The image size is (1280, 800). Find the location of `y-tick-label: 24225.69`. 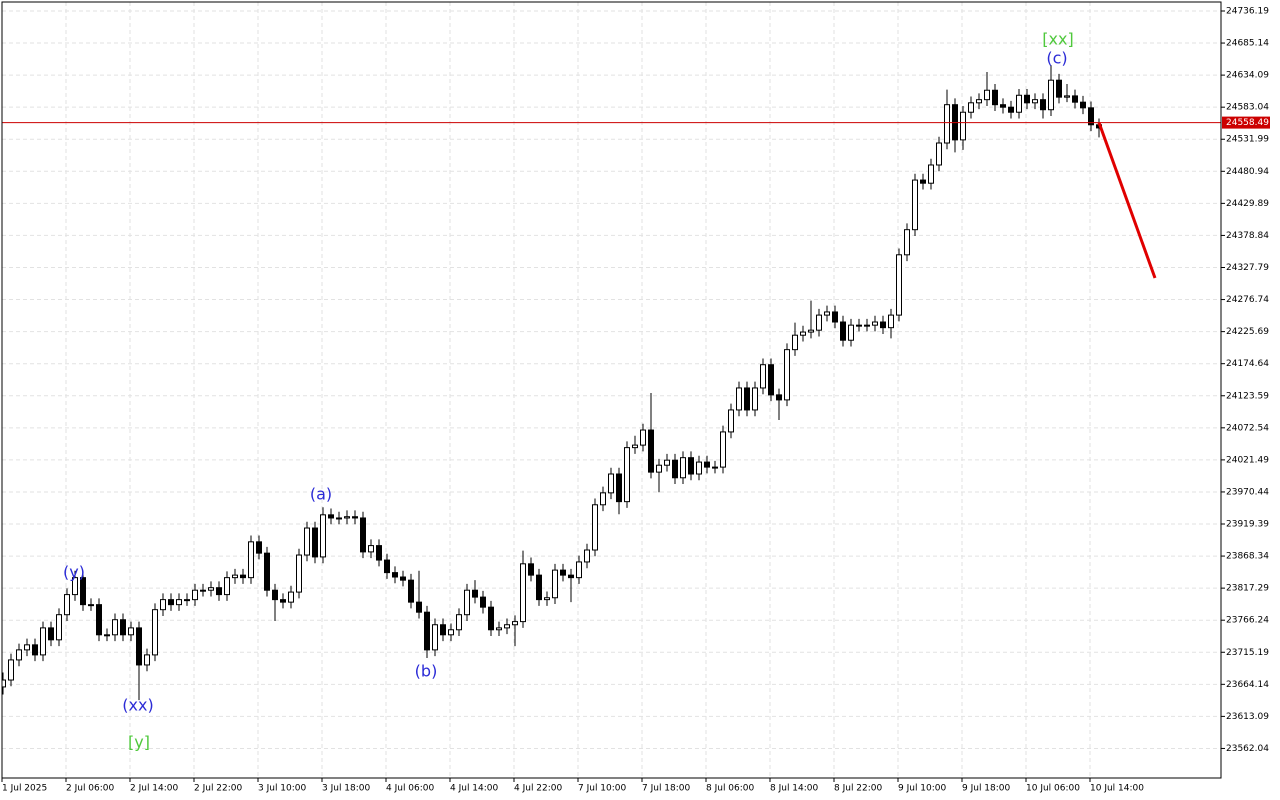

y-tick-label: 24225.69 is located at coordinates (1247, 332).